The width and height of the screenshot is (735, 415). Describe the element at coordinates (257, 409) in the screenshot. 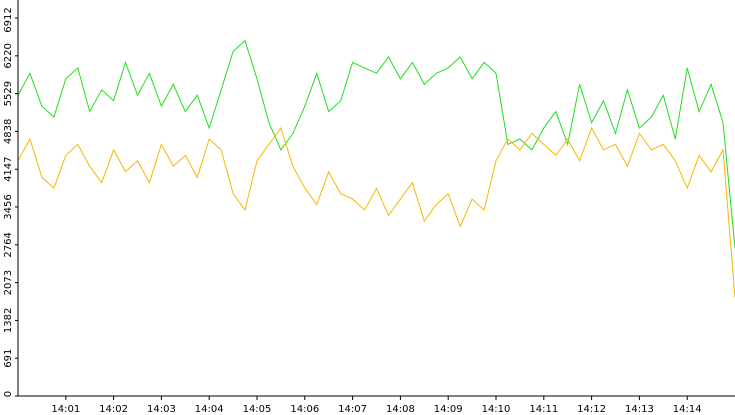

I see `x-tick-label: 14:05` at that location.